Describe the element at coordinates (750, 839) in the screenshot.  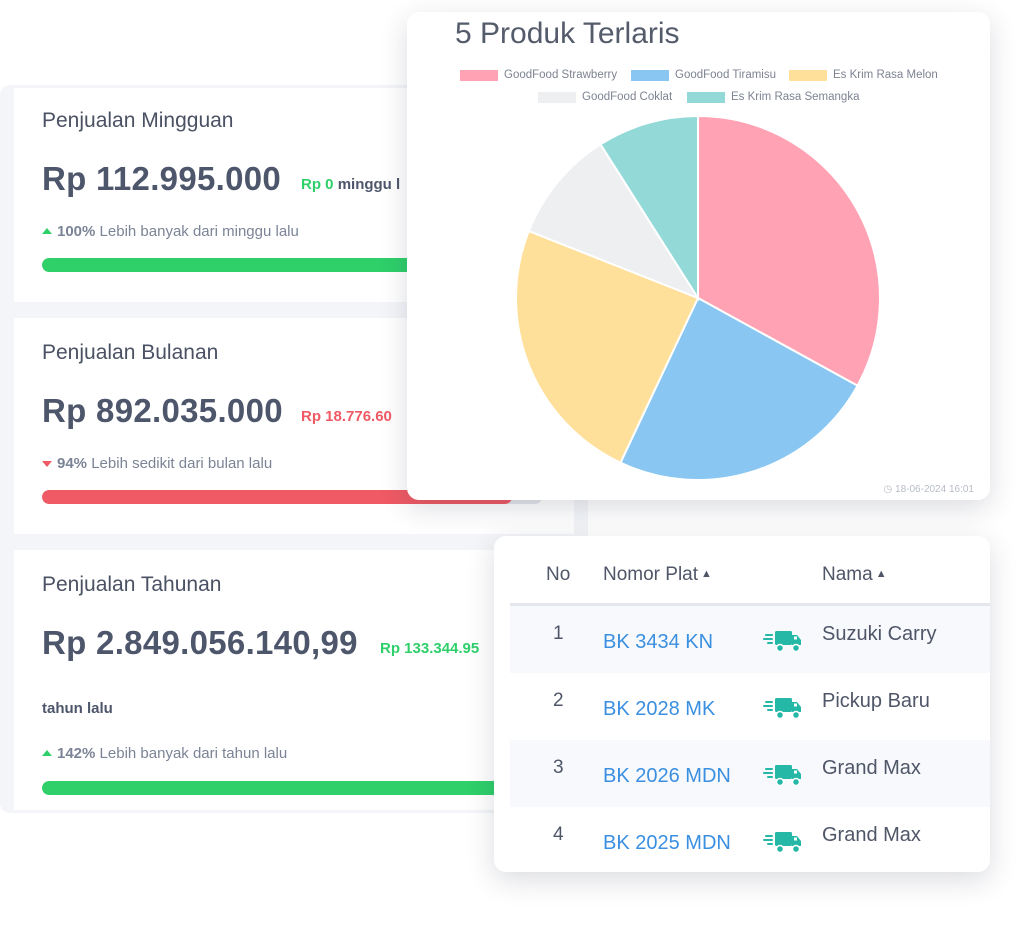
I see `table-row: 4 BK 2025 MDN Grand Max` at that location.